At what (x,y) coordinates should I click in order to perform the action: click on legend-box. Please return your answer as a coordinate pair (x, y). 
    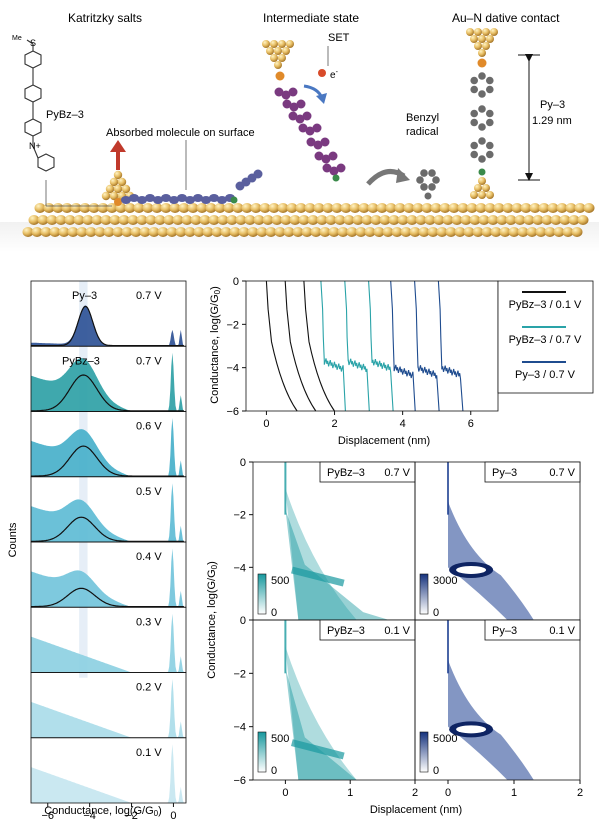
    Looking at the image, I should click on (545, 337).